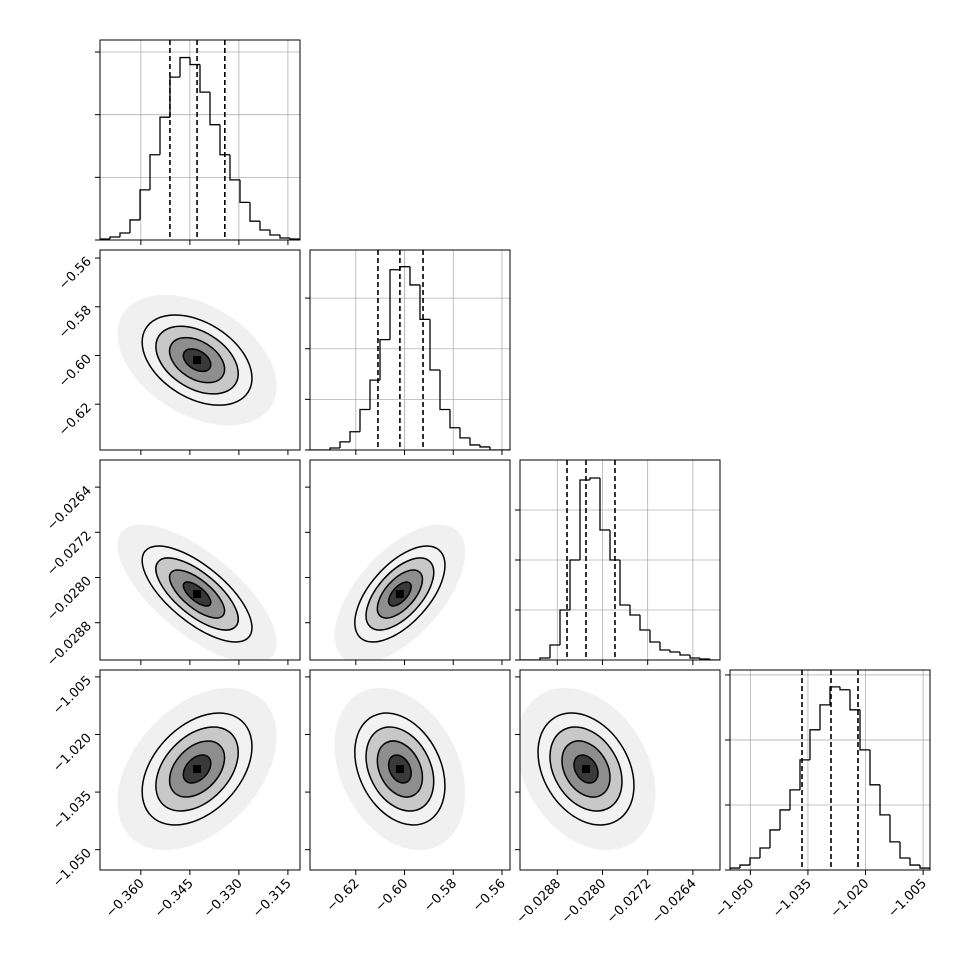 This screenshot has width=970, height=970. Describe the element at coordinates (489, 895) in the screenshot. I see `x-tick-label: −0.56` at that location.